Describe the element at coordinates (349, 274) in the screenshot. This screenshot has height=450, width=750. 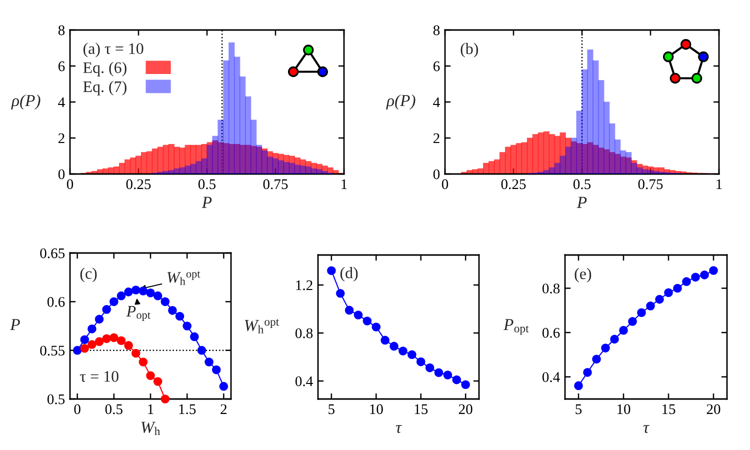
I see `annotation: (d)` at that location.